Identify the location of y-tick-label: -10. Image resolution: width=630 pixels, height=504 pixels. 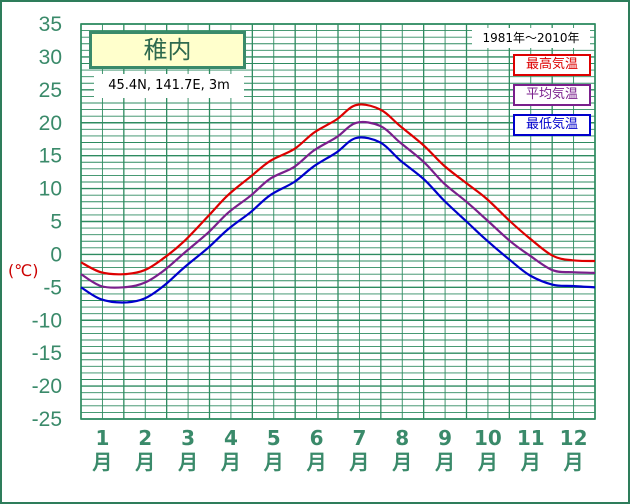
(47, 320).